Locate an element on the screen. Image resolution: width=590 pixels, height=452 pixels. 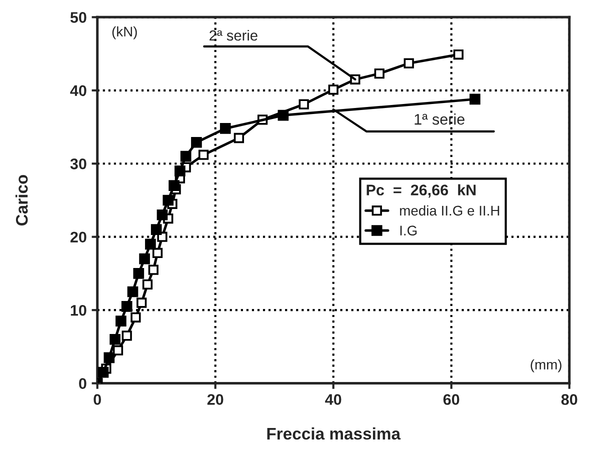
x-axis-title: Freccia massima is located at coordinates (334, 433).